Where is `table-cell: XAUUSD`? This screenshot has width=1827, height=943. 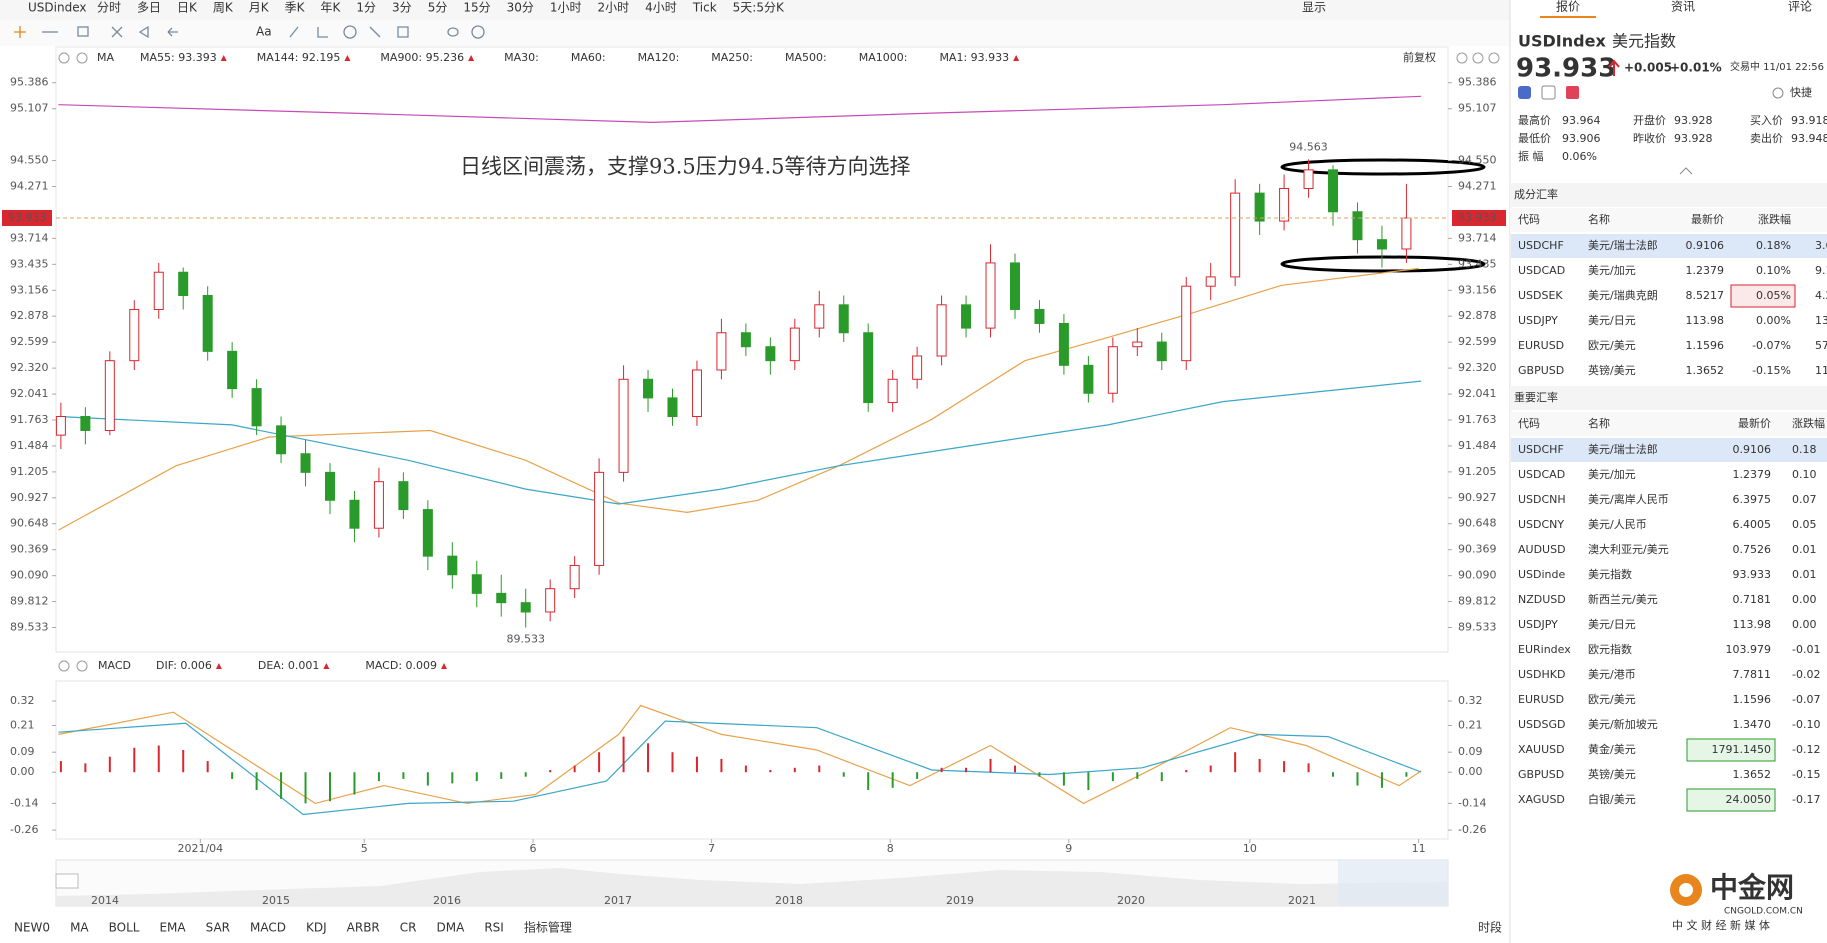 table-cell: XAUUSD is located at coordinates (1541, 749).